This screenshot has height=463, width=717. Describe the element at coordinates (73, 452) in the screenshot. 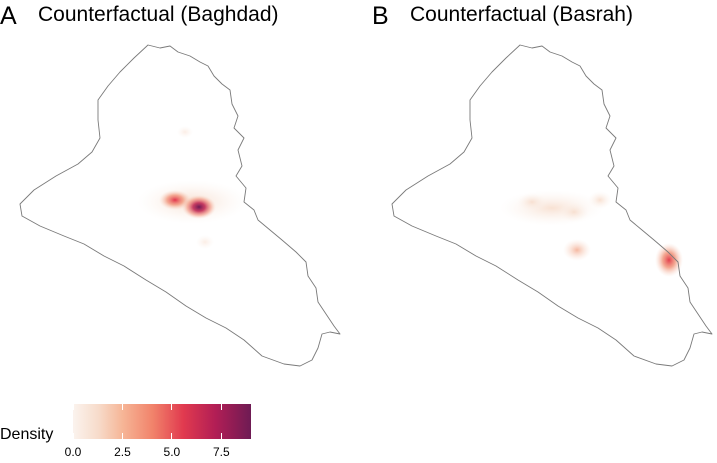

I see `legend-tick-label: 0.0` at that location.